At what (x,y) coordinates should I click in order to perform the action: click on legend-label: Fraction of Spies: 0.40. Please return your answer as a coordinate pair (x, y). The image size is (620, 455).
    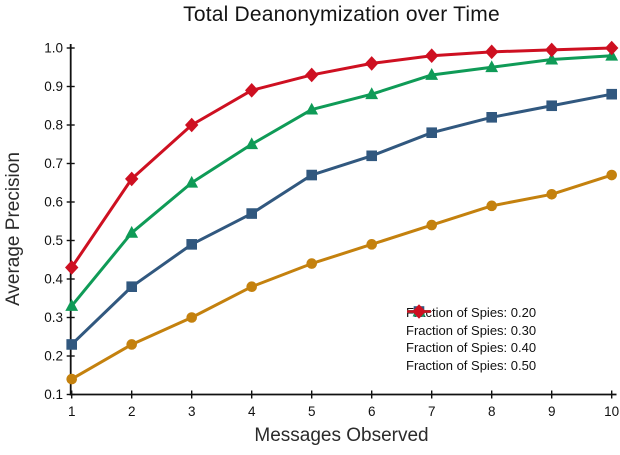
    Looking at the image, I should click on (471, 348).